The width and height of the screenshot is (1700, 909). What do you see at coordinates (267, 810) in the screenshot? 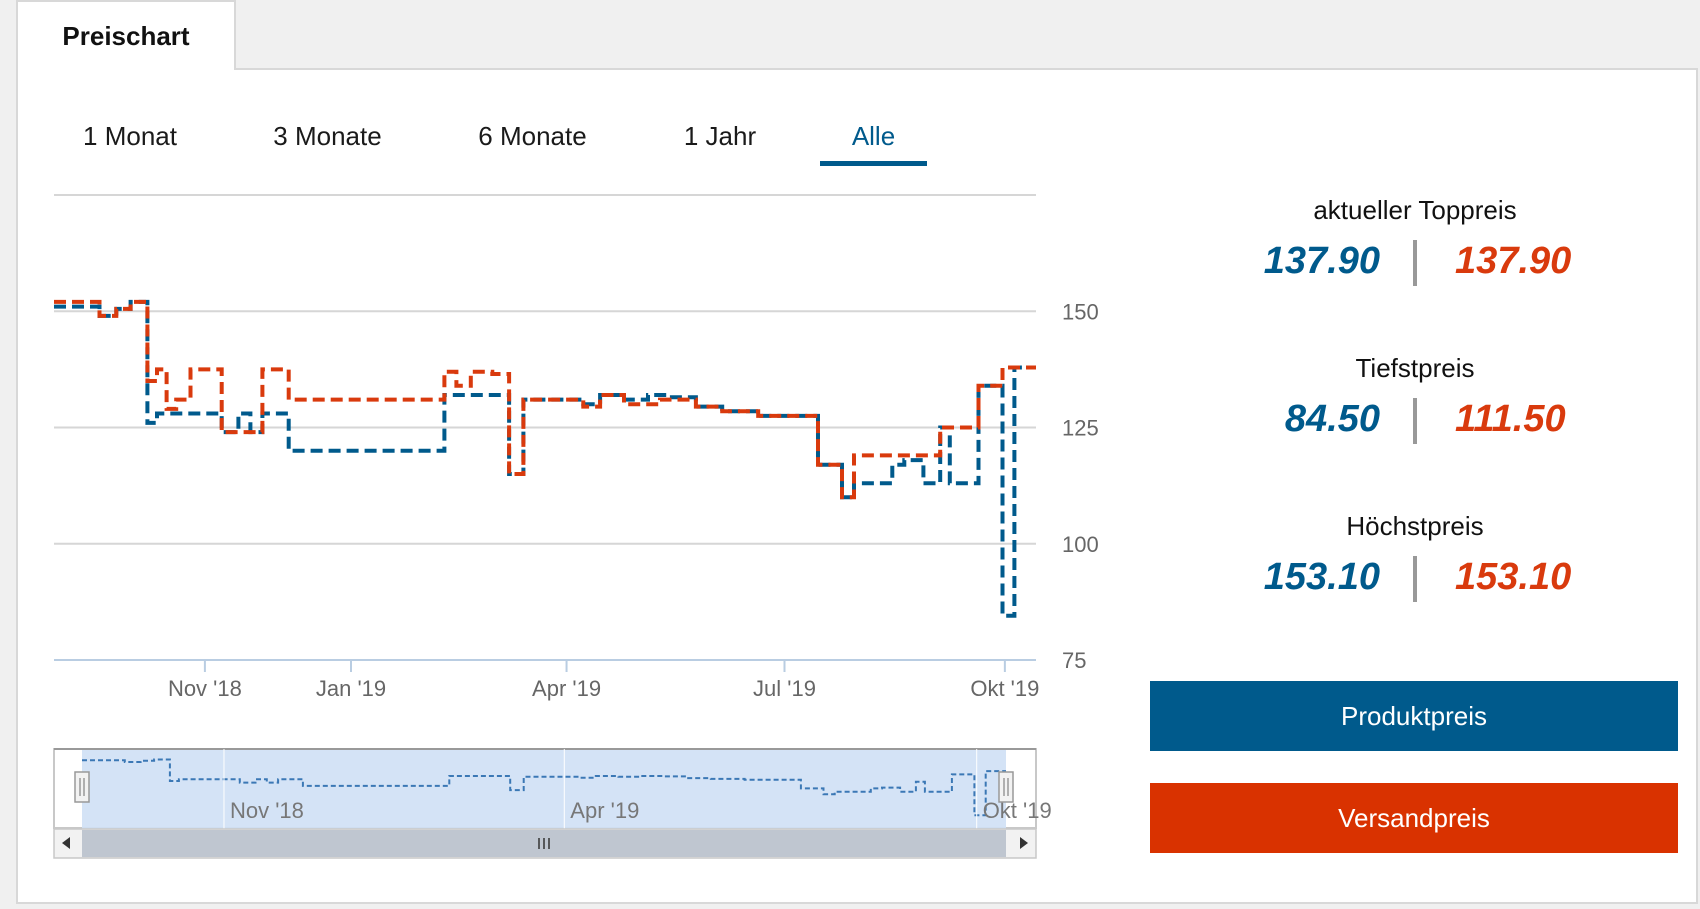
I see `navigator-tick-label: Nov '18` at bounding box center [267, 810].